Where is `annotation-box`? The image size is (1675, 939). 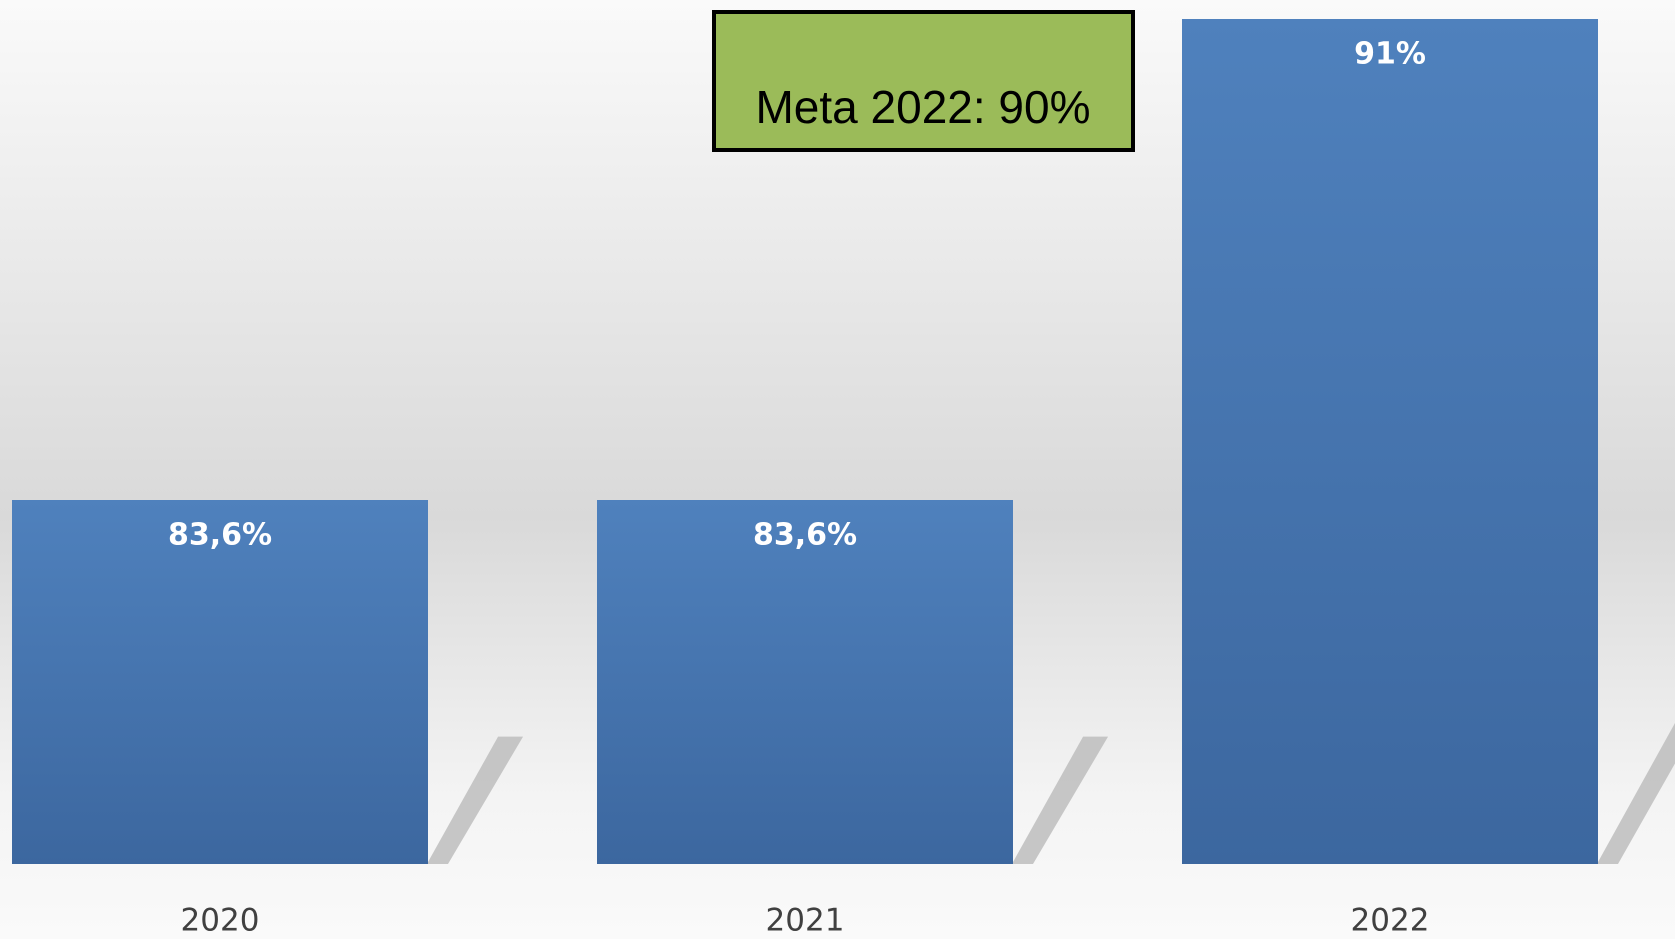
annotation-box is located at coordinates (923, 81).